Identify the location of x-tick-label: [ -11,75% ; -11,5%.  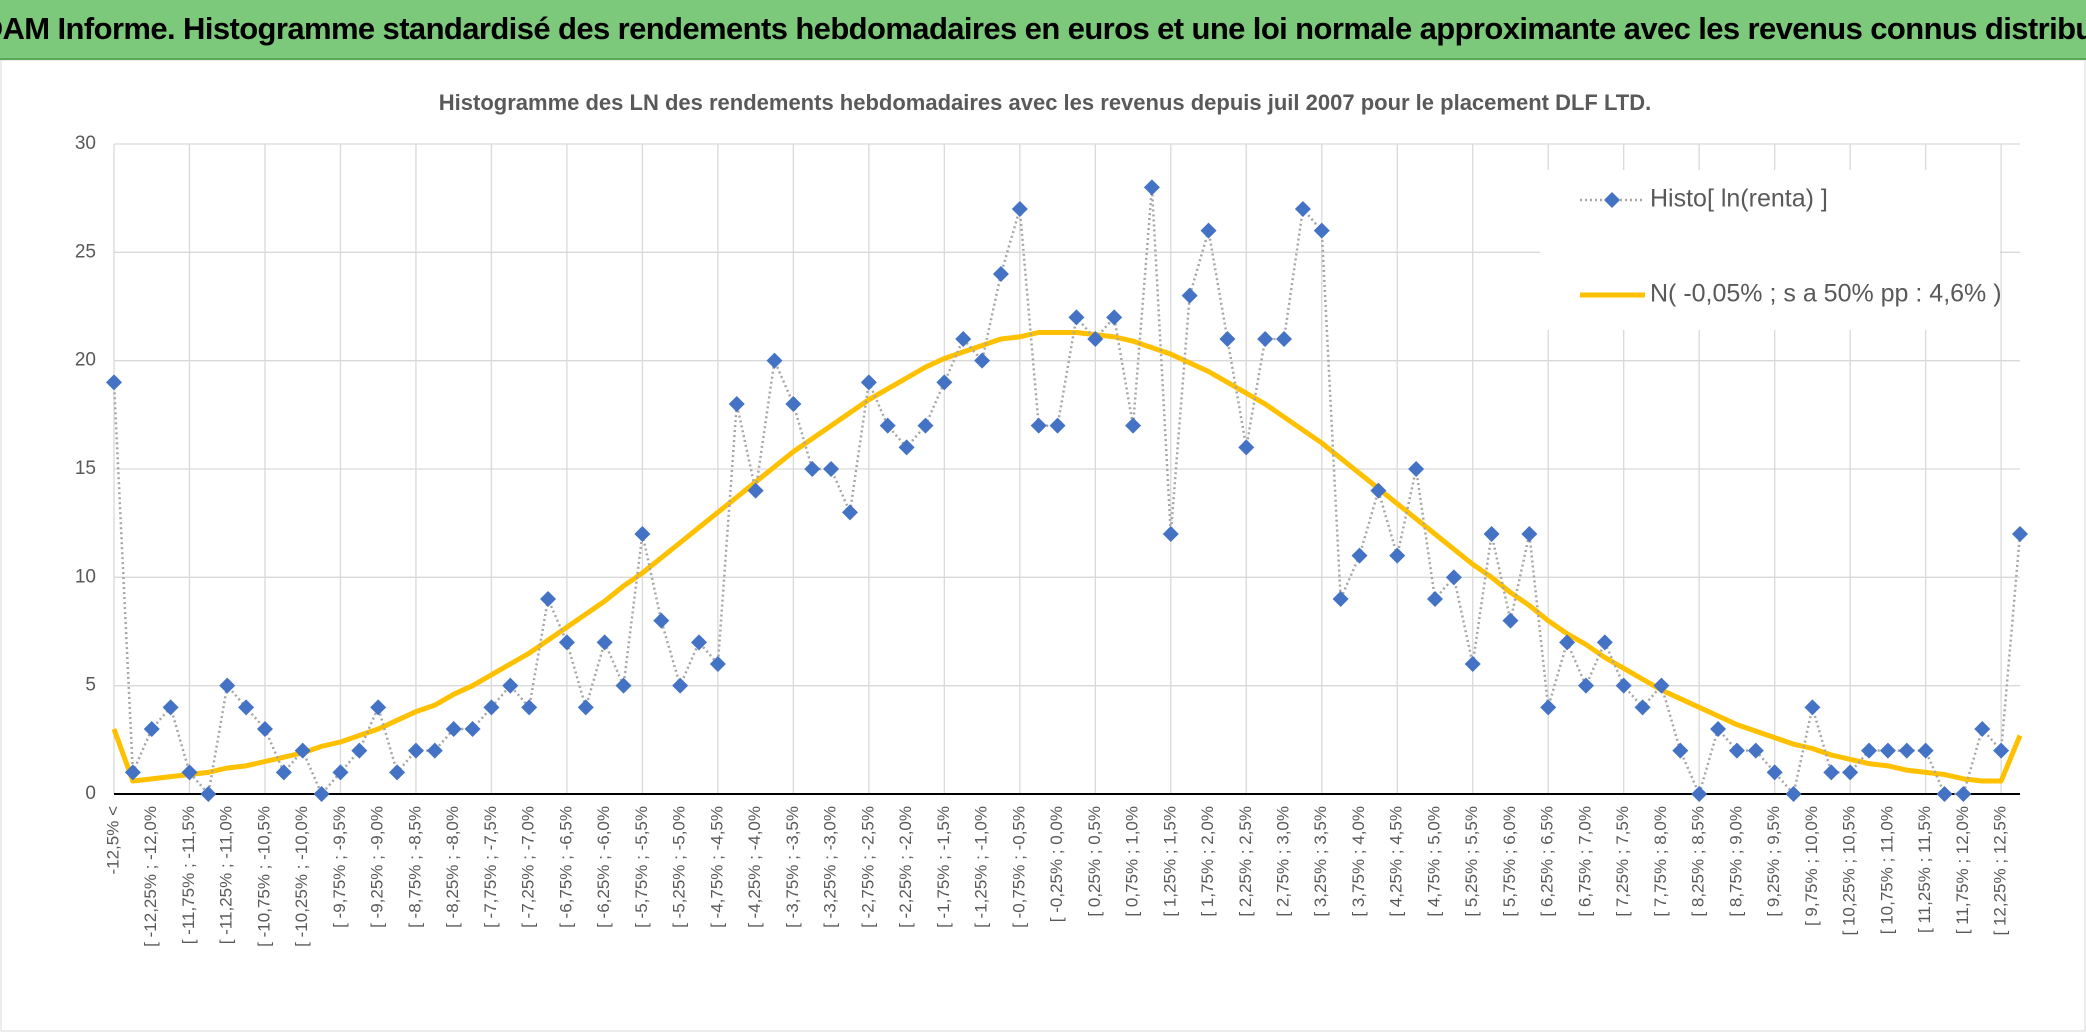
(188, 875).